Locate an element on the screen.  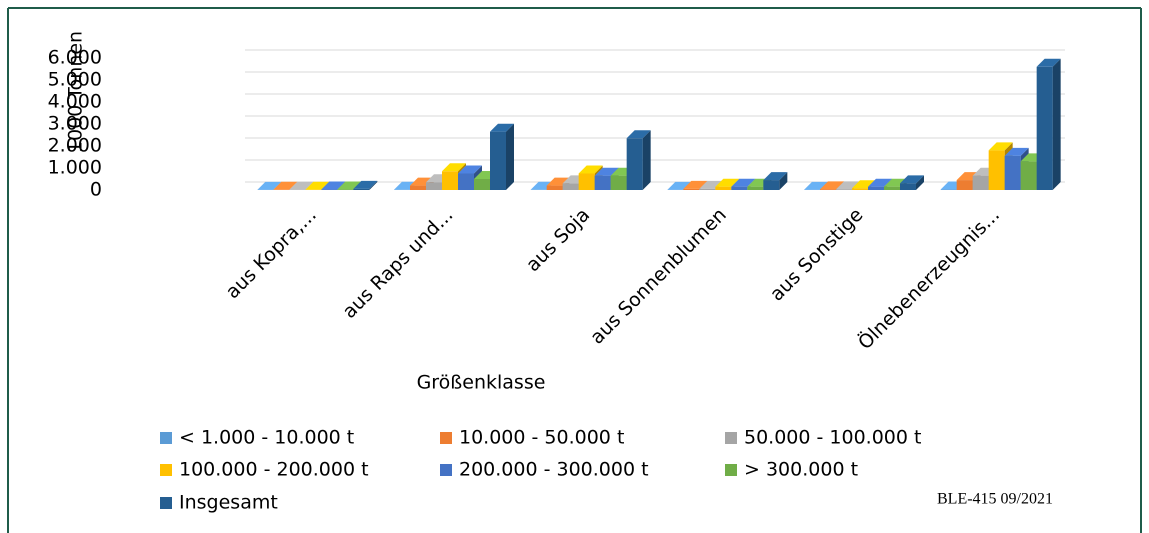
y-tick-label: 2.000 is located at coordinates (75, 146).